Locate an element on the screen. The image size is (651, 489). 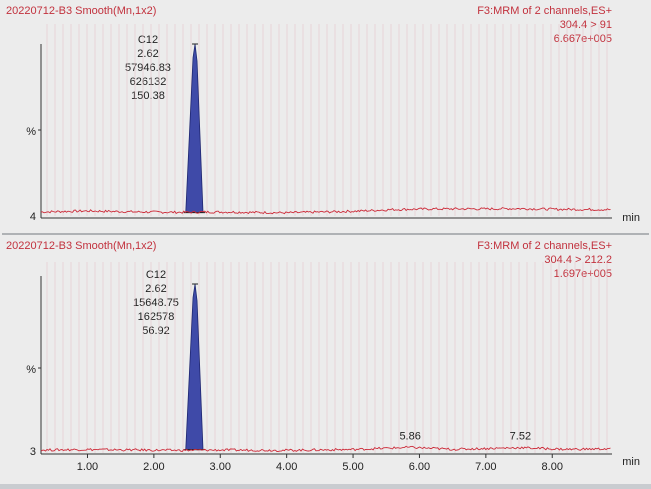
panel-2-xlabel: min is located at coordinates (631, 462).